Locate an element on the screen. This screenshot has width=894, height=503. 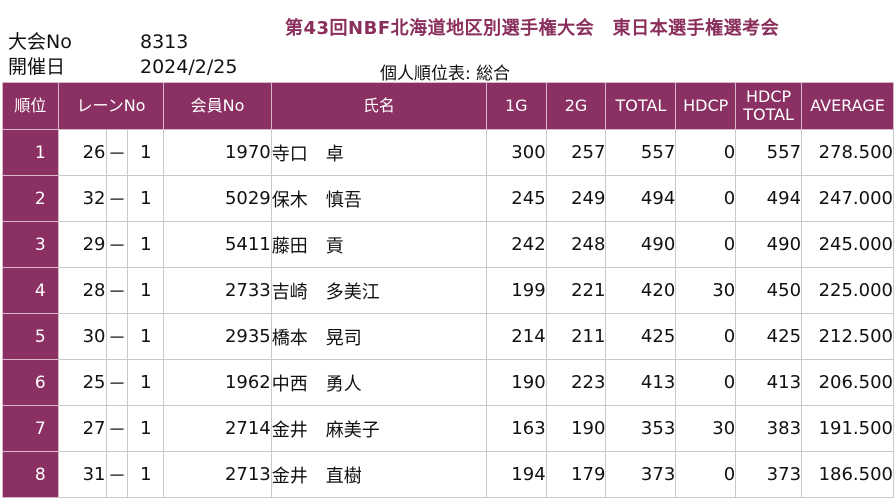
cell-lane: 27 is located at coordinates (82, 428).